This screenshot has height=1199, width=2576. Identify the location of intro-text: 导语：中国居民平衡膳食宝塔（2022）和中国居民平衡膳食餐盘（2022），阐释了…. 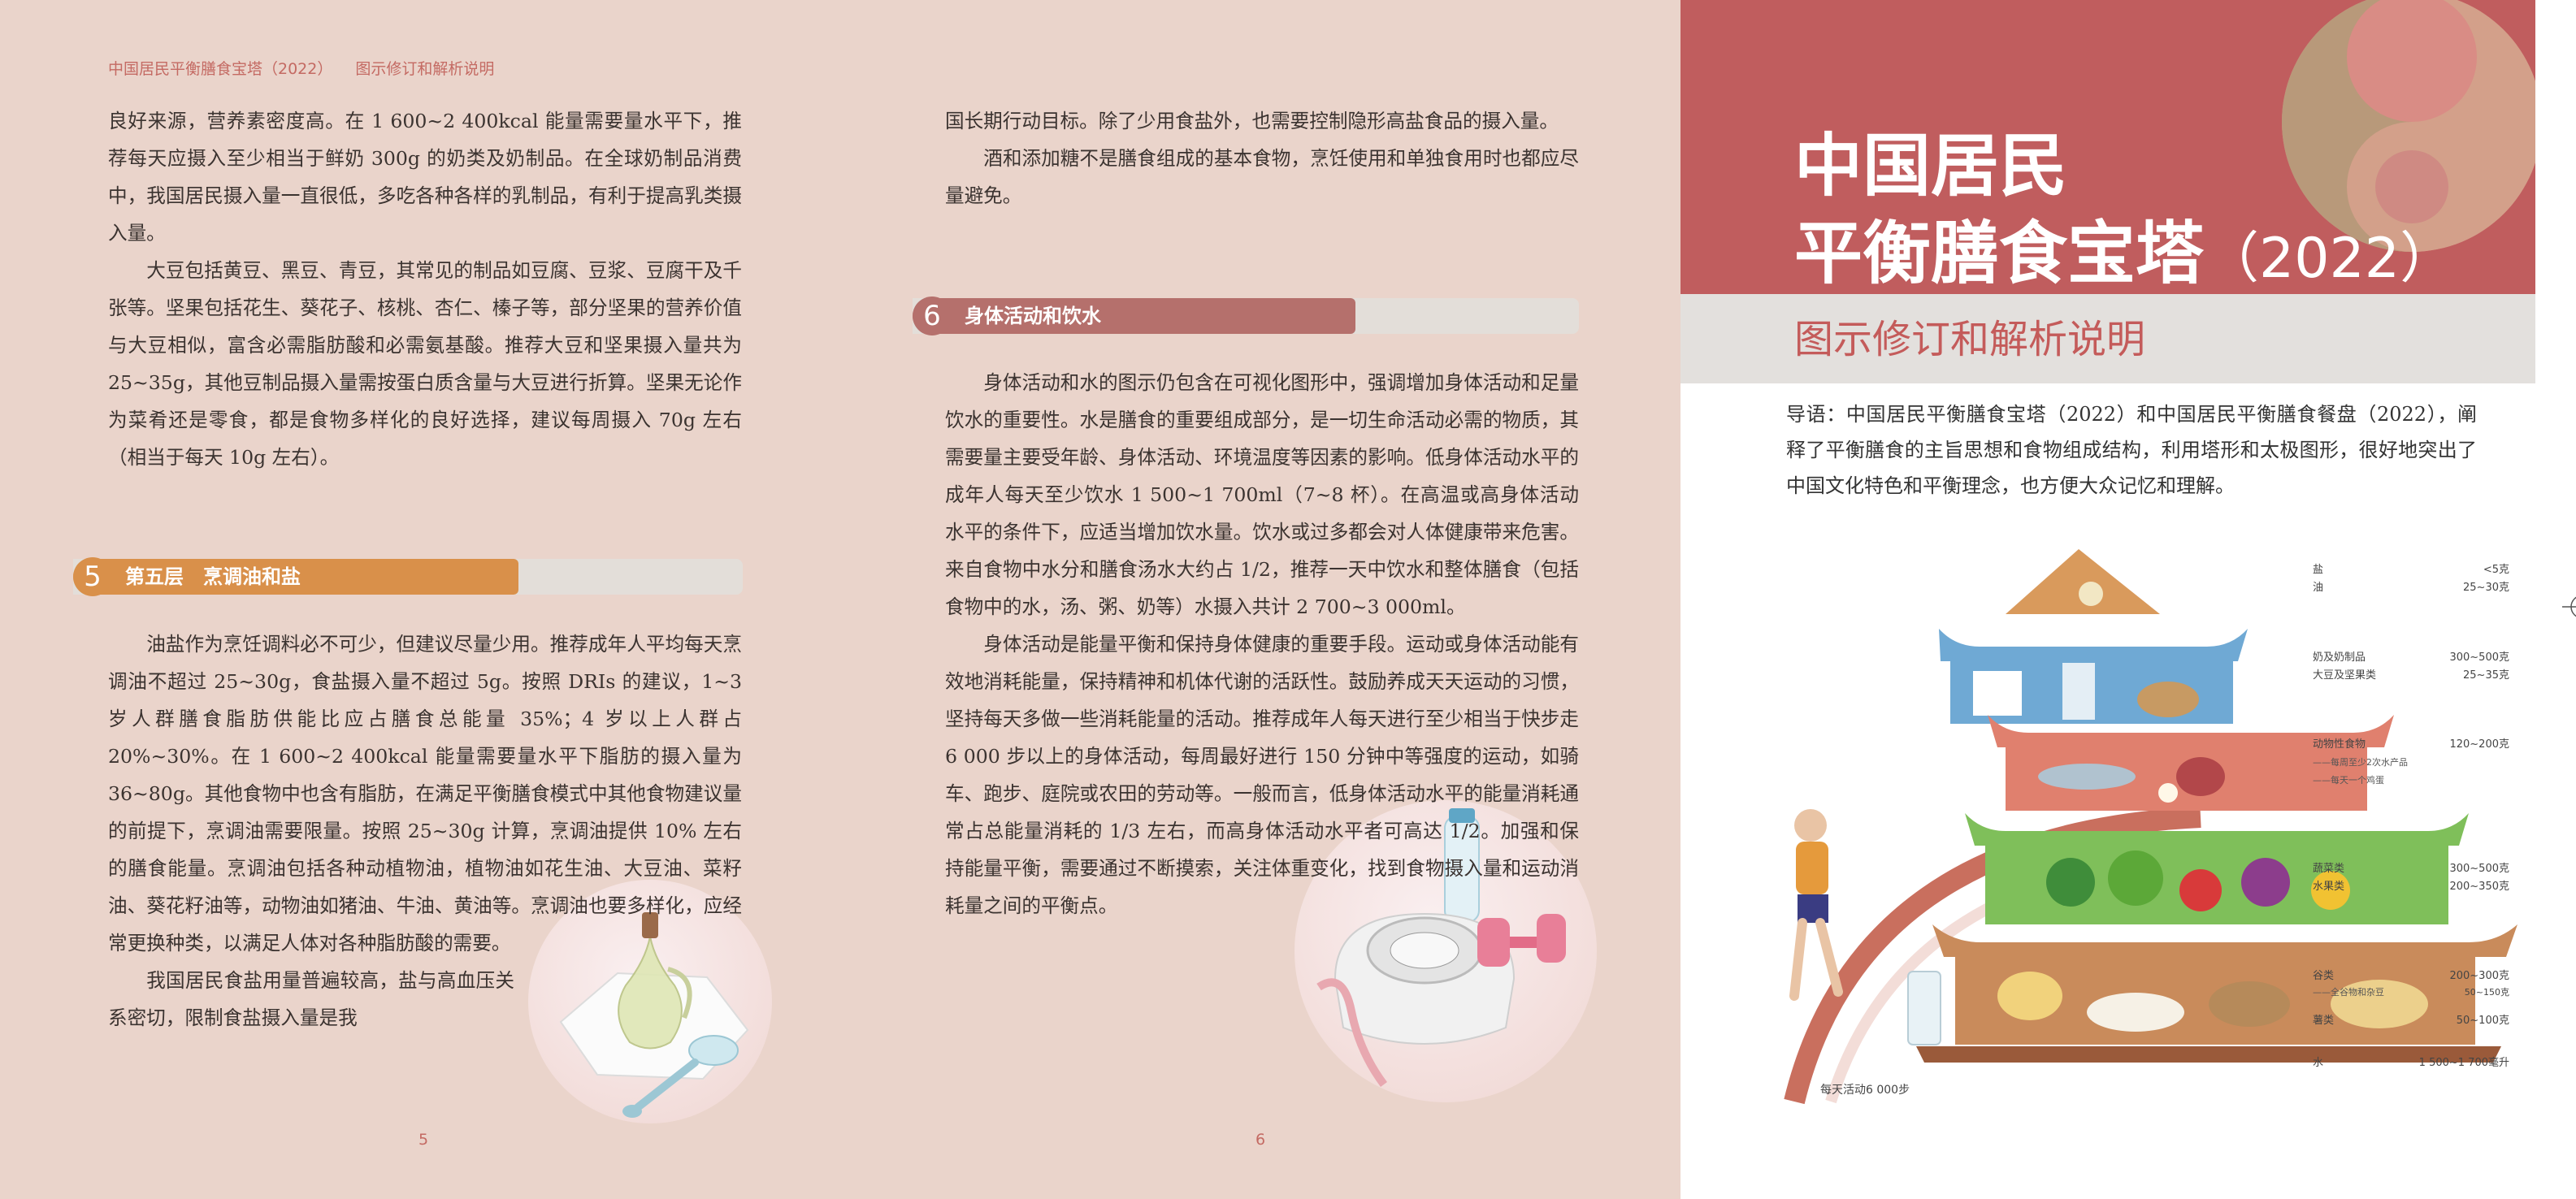
(2131, 450).